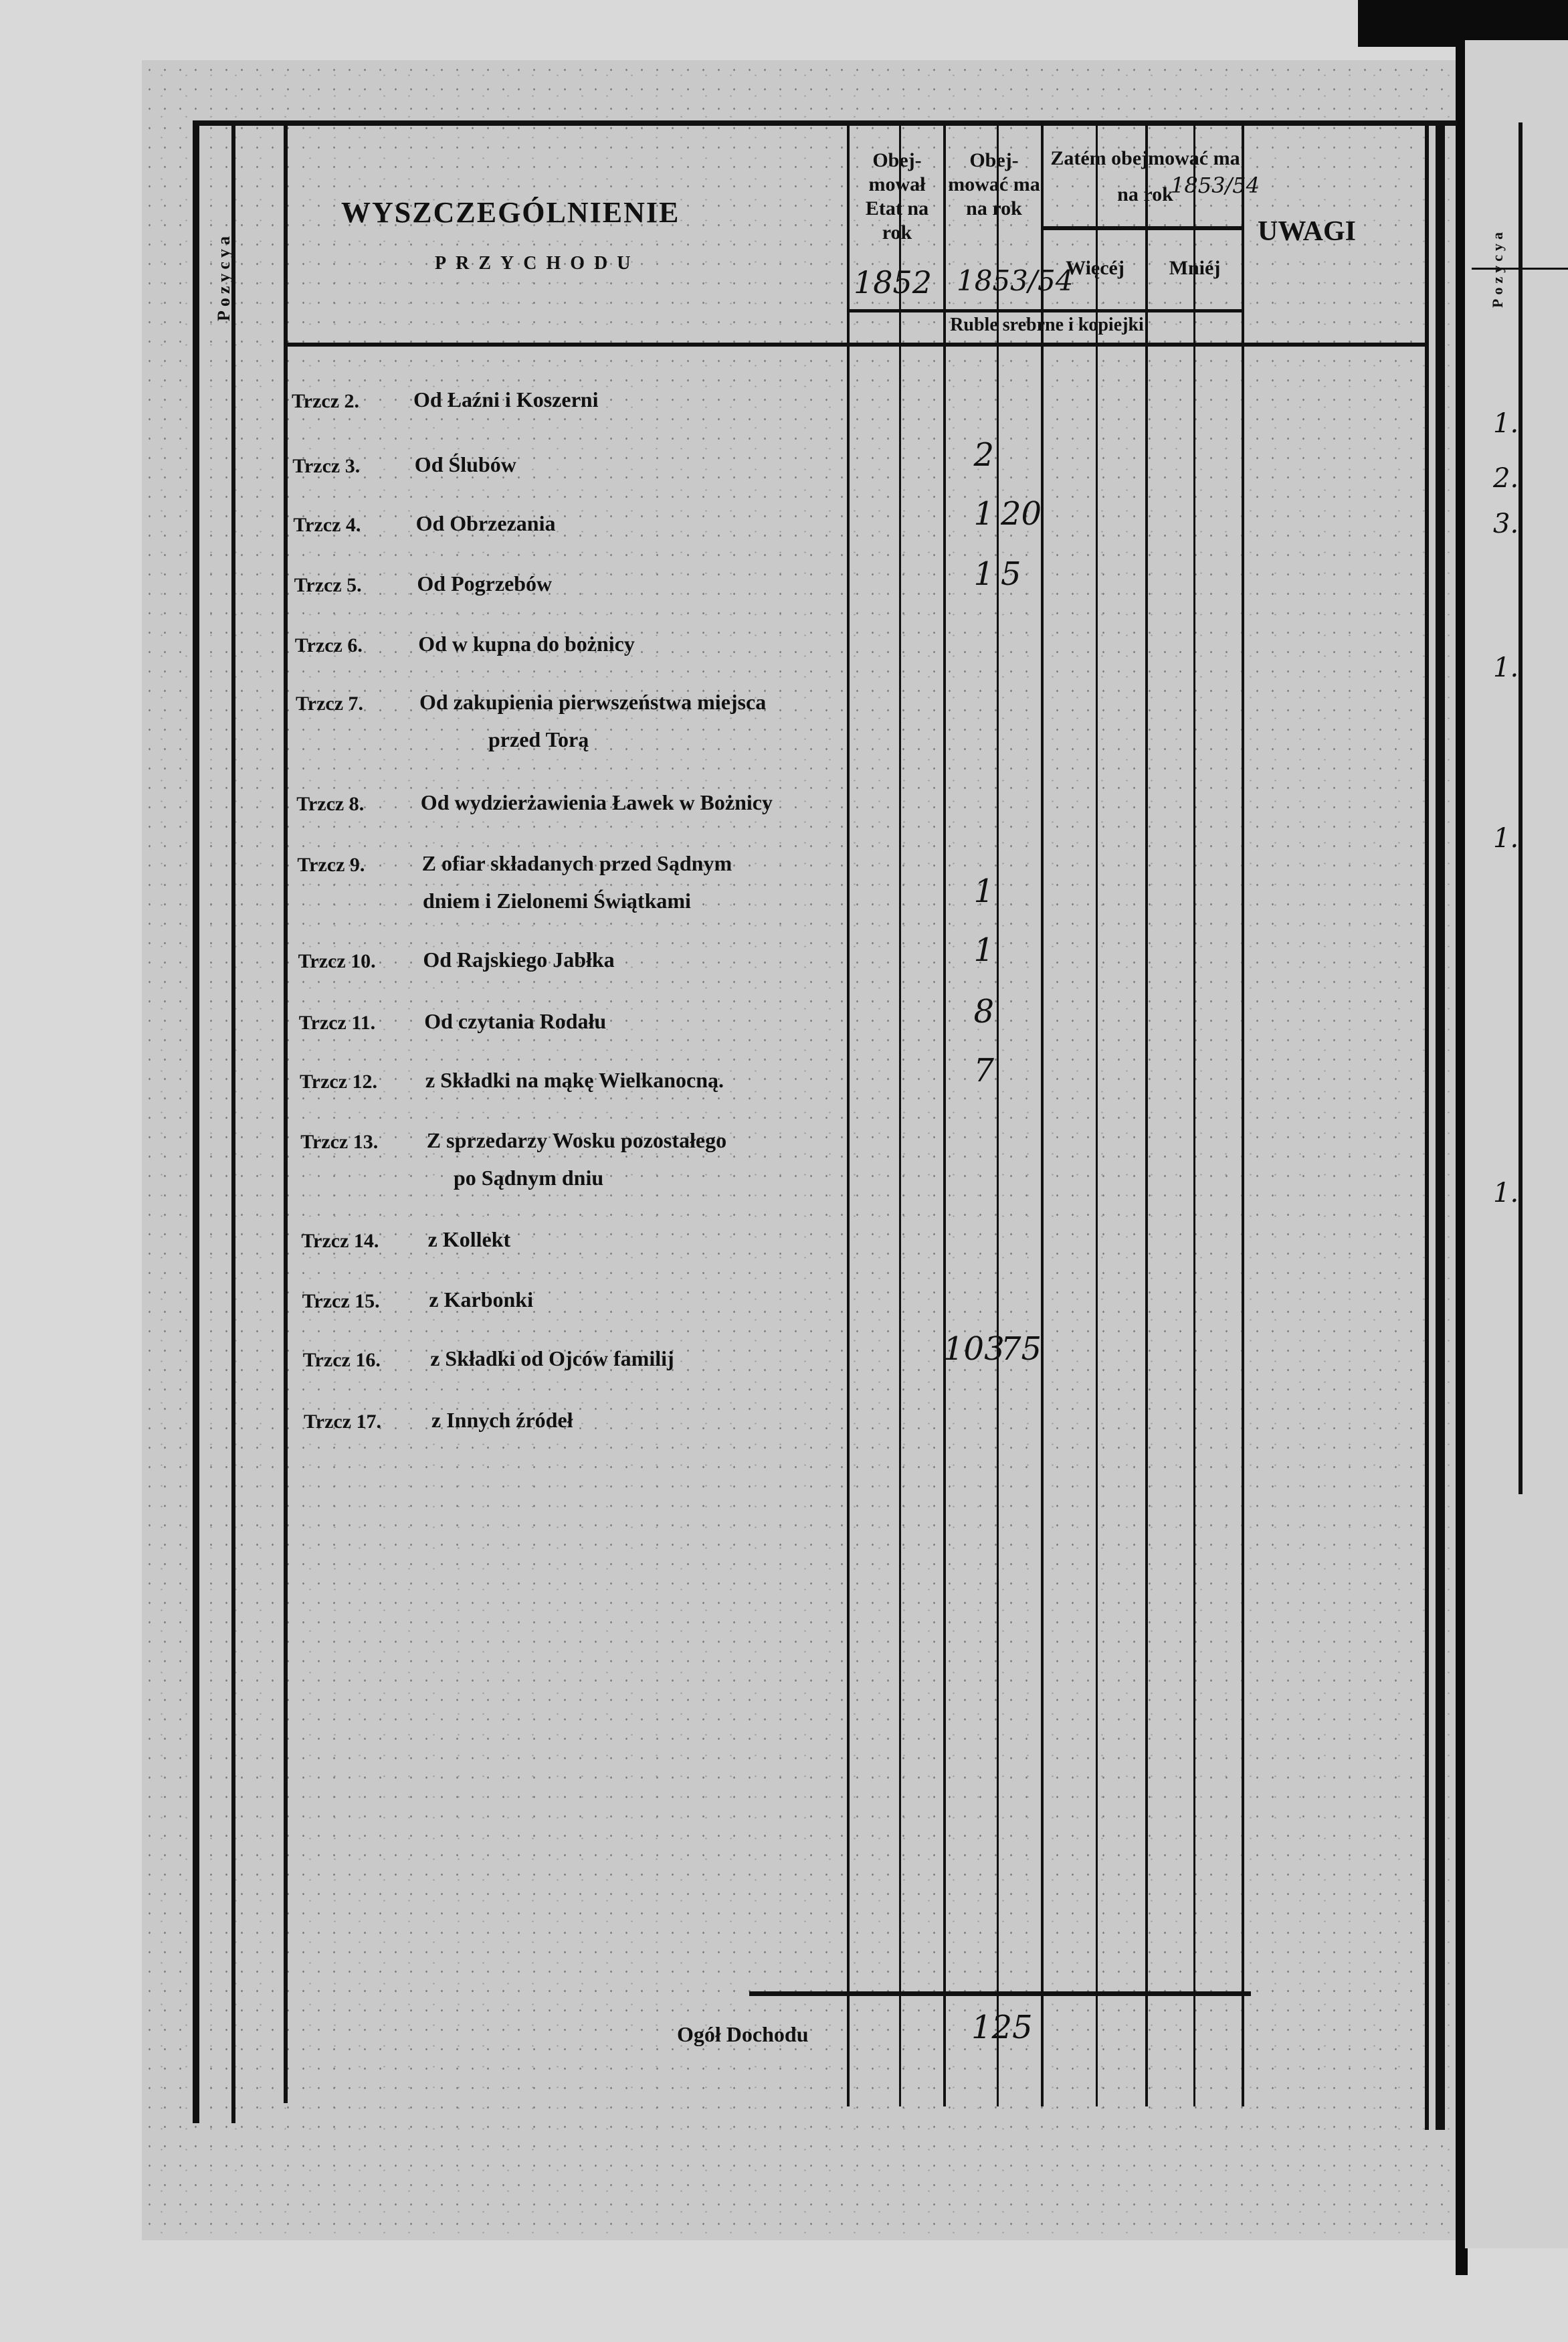  Describe the element at coordinates (1015, 280) in the screenshot. I see `col-budget-next-year: 1853/54` at that location.